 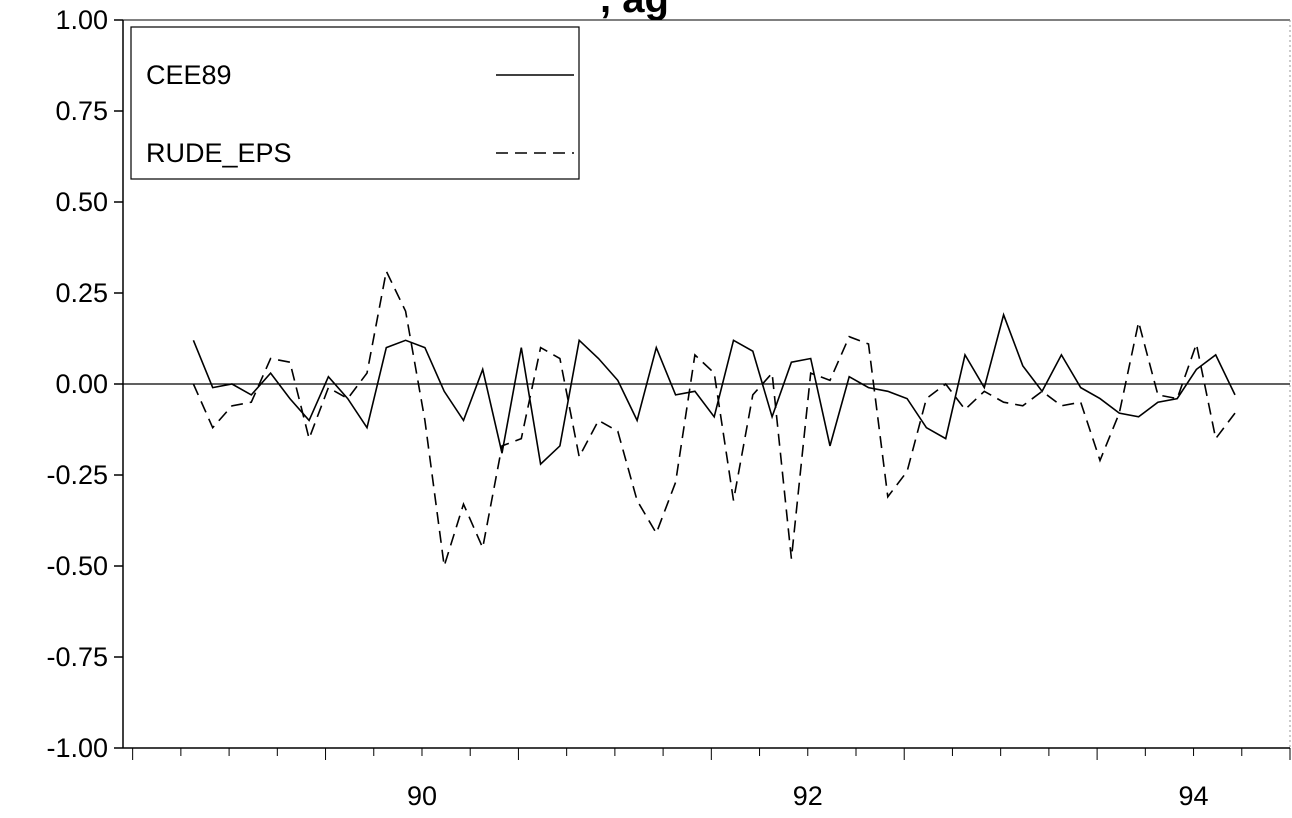 I want to click on x-tick-label: 92, so click(x=808, y=796).